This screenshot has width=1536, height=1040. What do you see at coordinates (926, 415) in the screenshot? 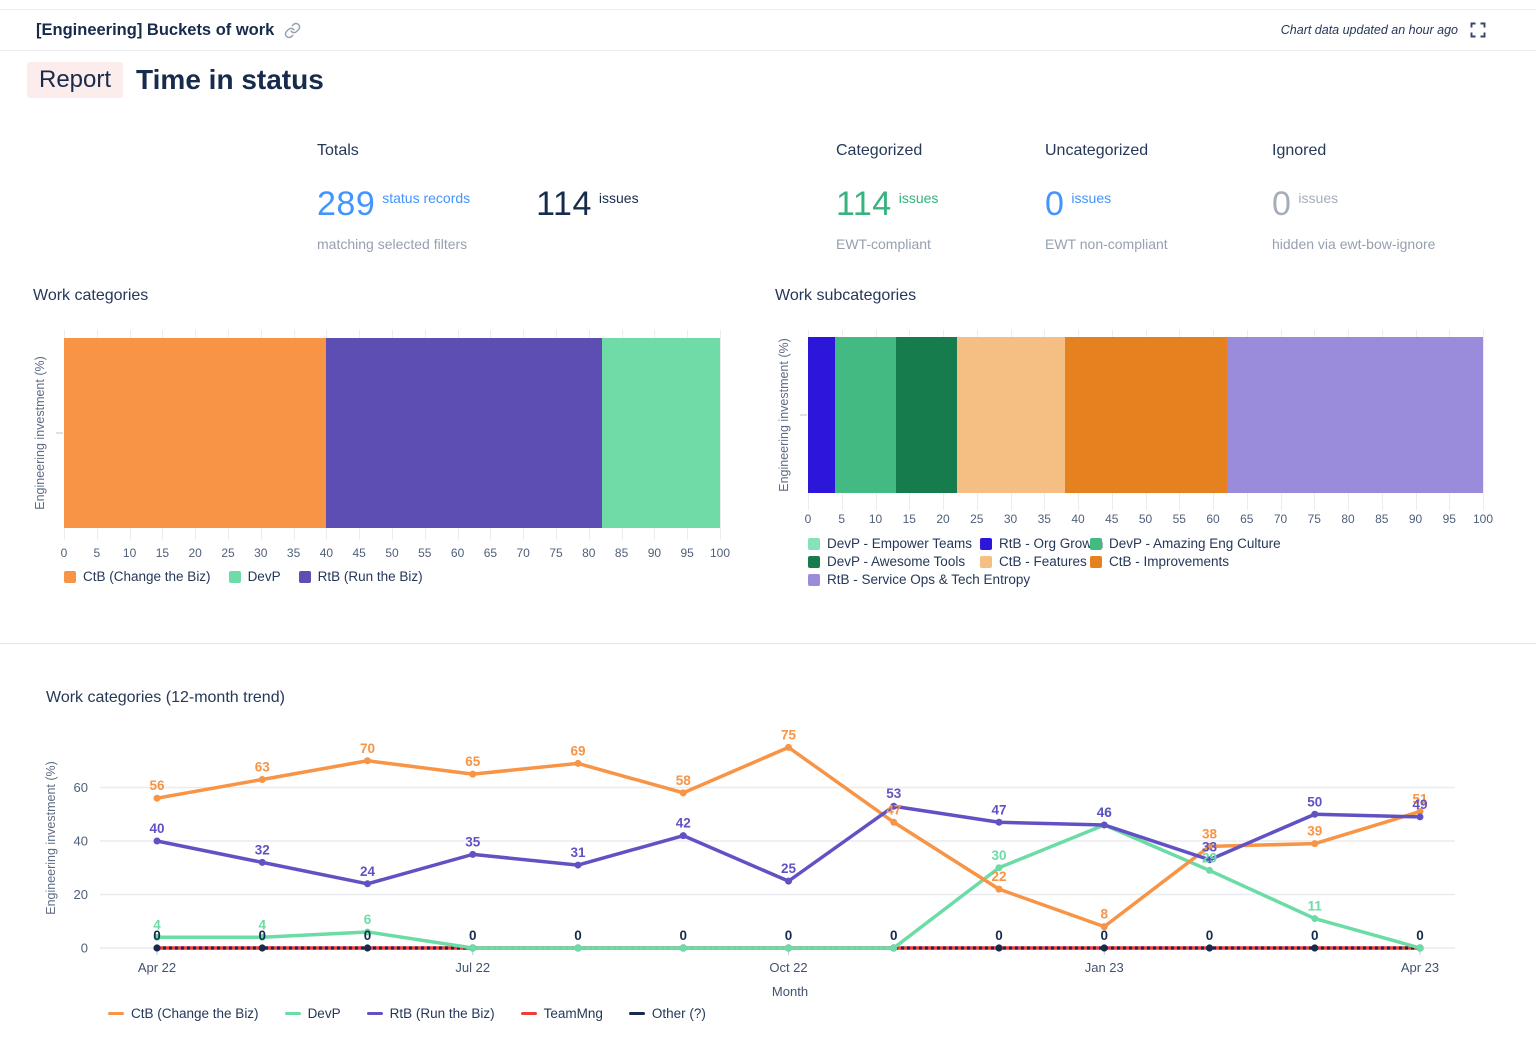
I see `bar-segment-devp-awesome-tools` at bounding box center [926, 415].